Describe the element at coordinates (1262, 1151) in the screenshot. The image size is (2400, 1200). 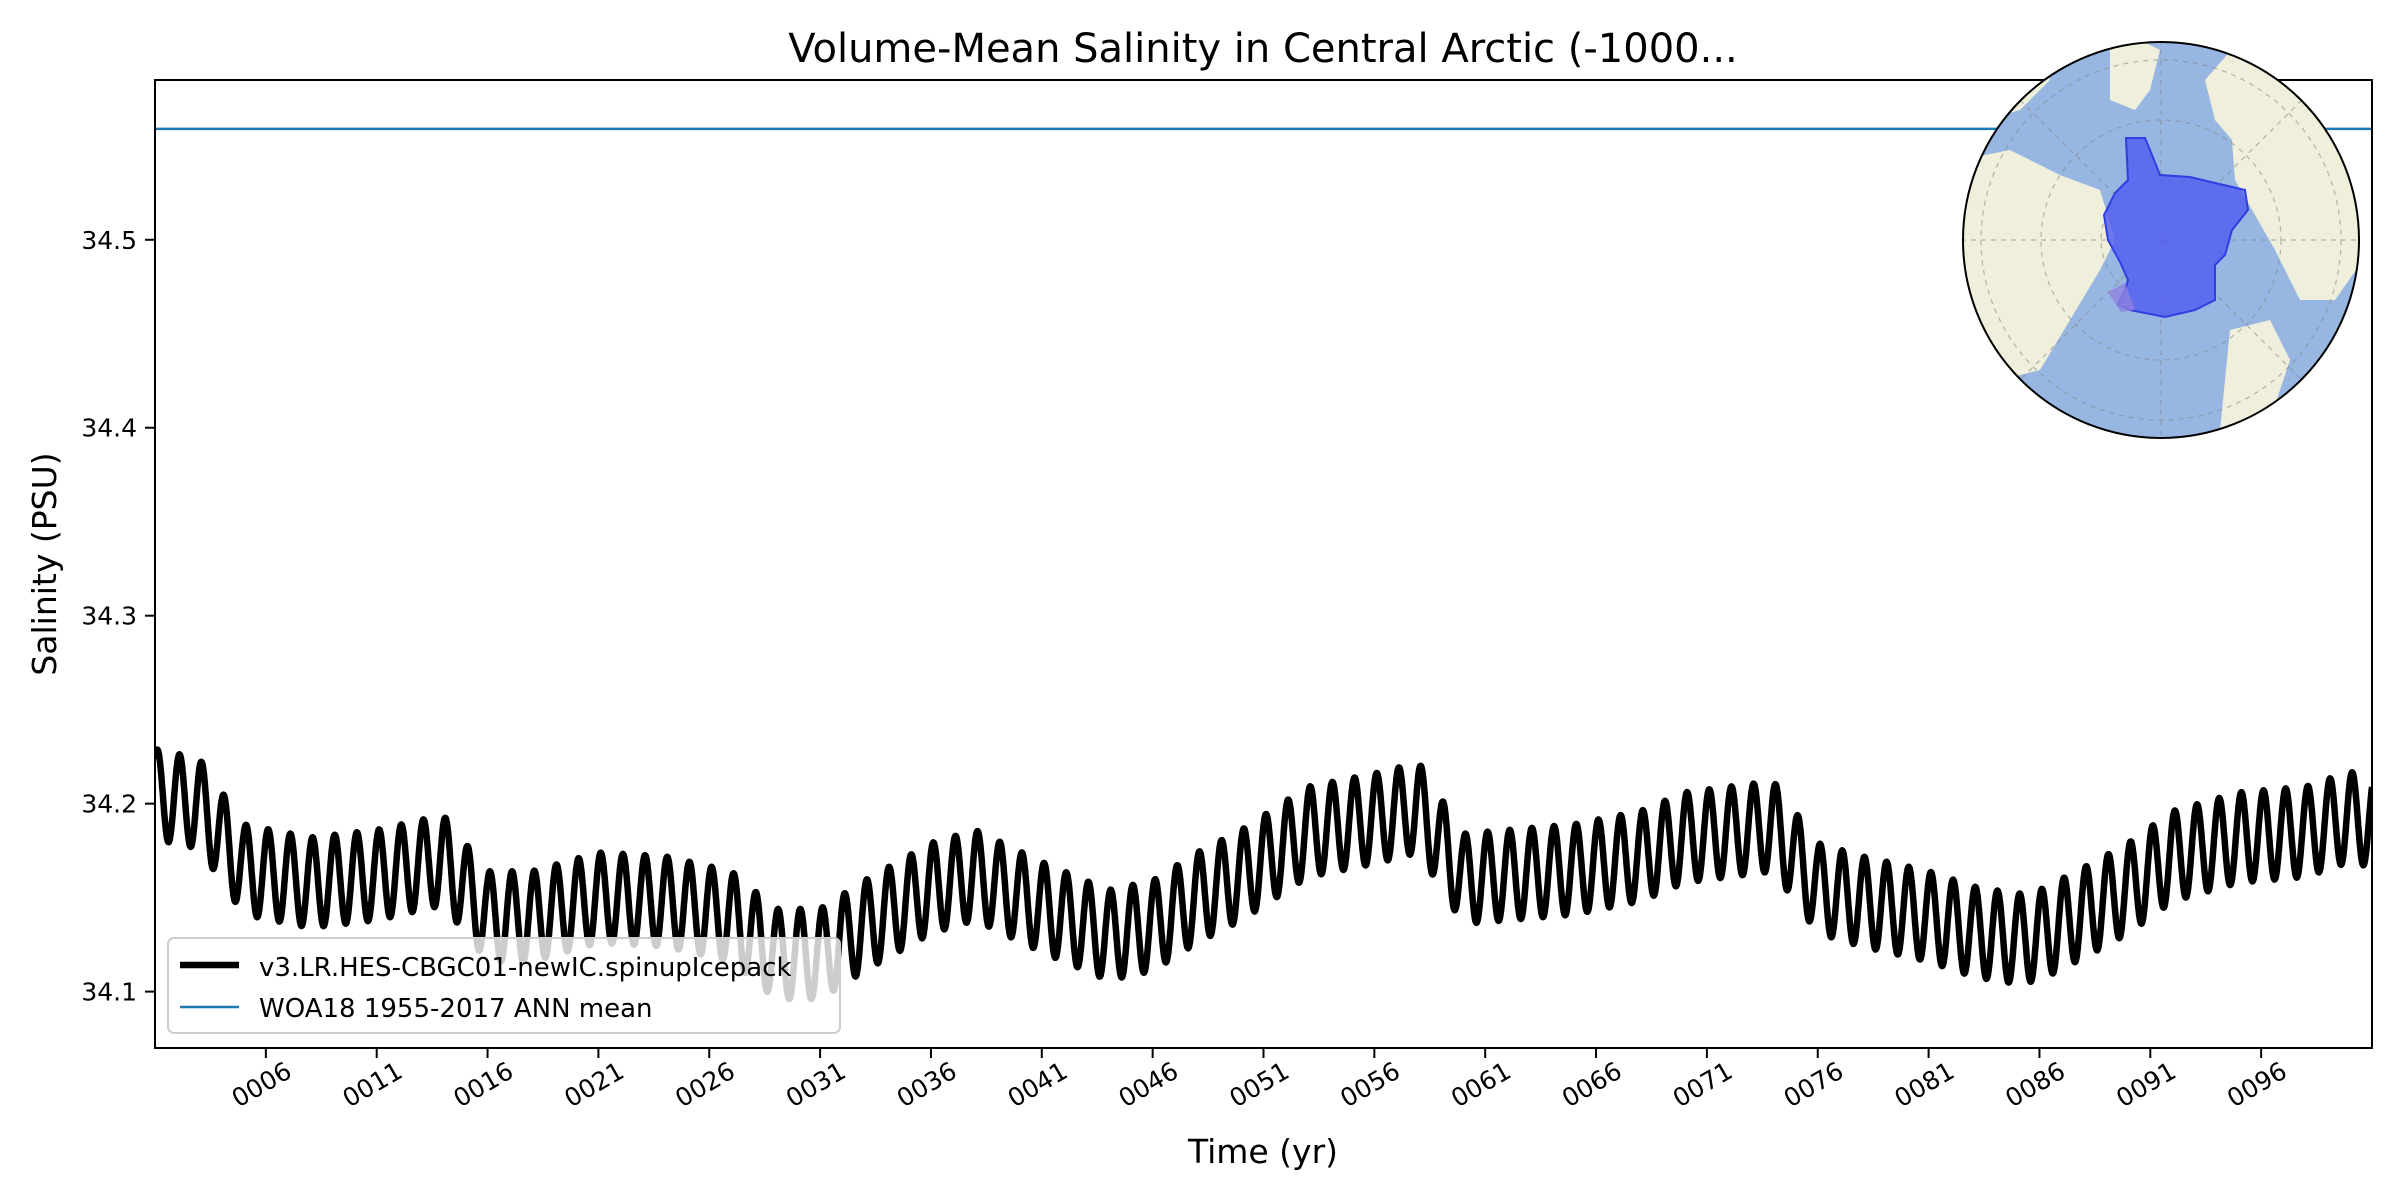
I see `x-axis-label: Time (yr)` at that location.